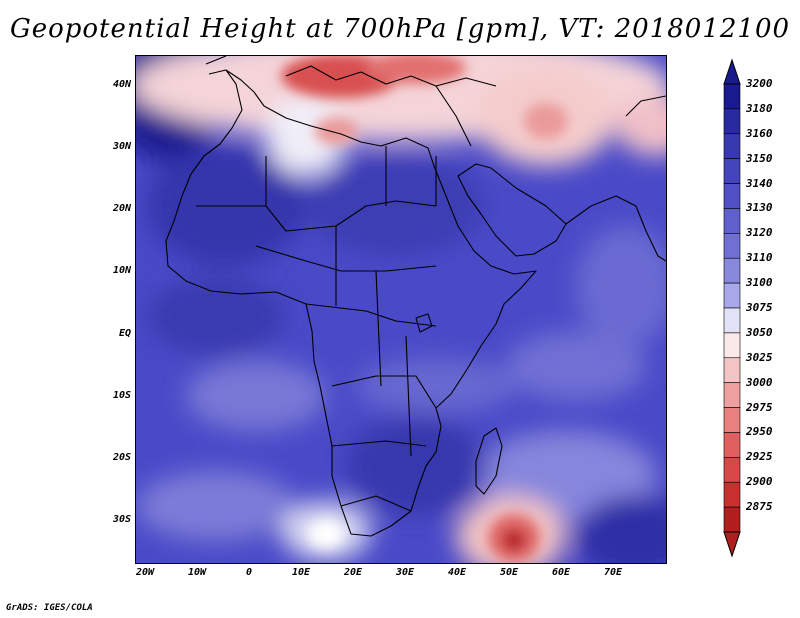  I want to click on lon-label: 20E, so click(353, 572).